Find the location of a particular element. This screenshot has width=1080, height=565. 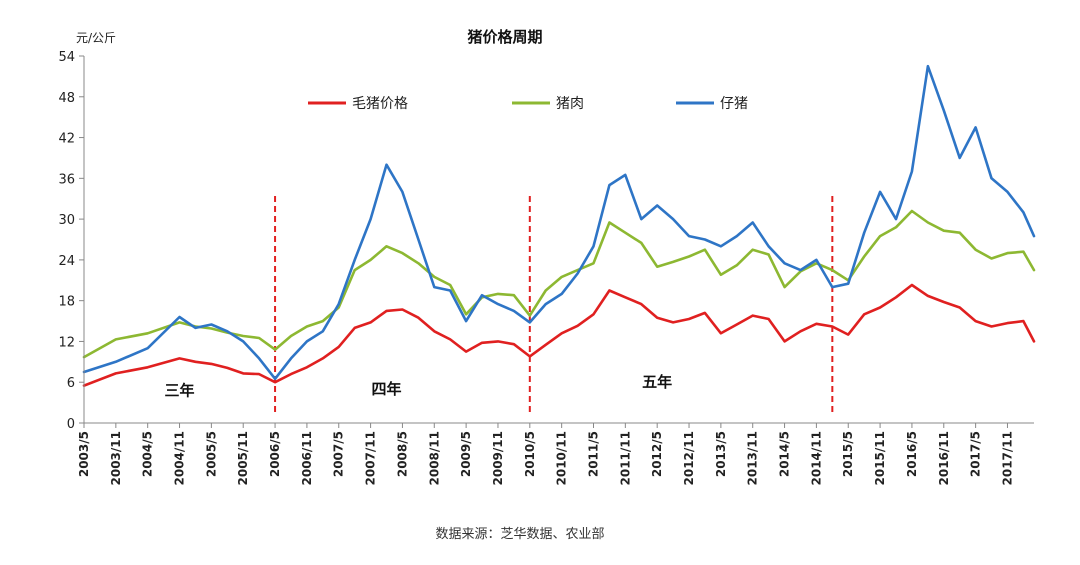

x-tick-label: 2013/5 is located at coordinates (721, 454).